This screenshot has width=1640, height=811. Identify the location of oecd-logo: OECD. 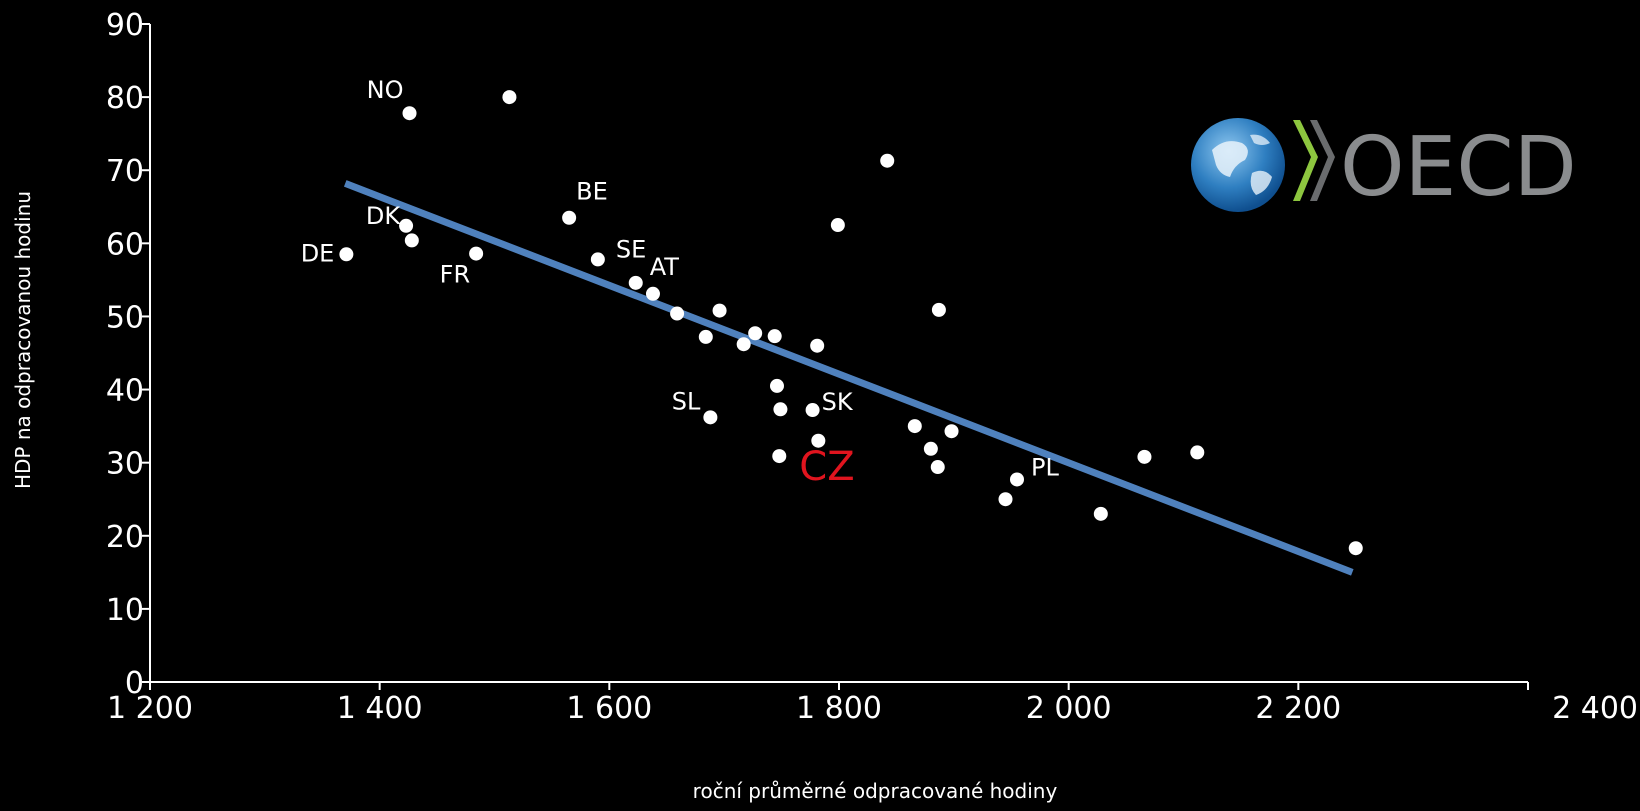
(1384, 166).